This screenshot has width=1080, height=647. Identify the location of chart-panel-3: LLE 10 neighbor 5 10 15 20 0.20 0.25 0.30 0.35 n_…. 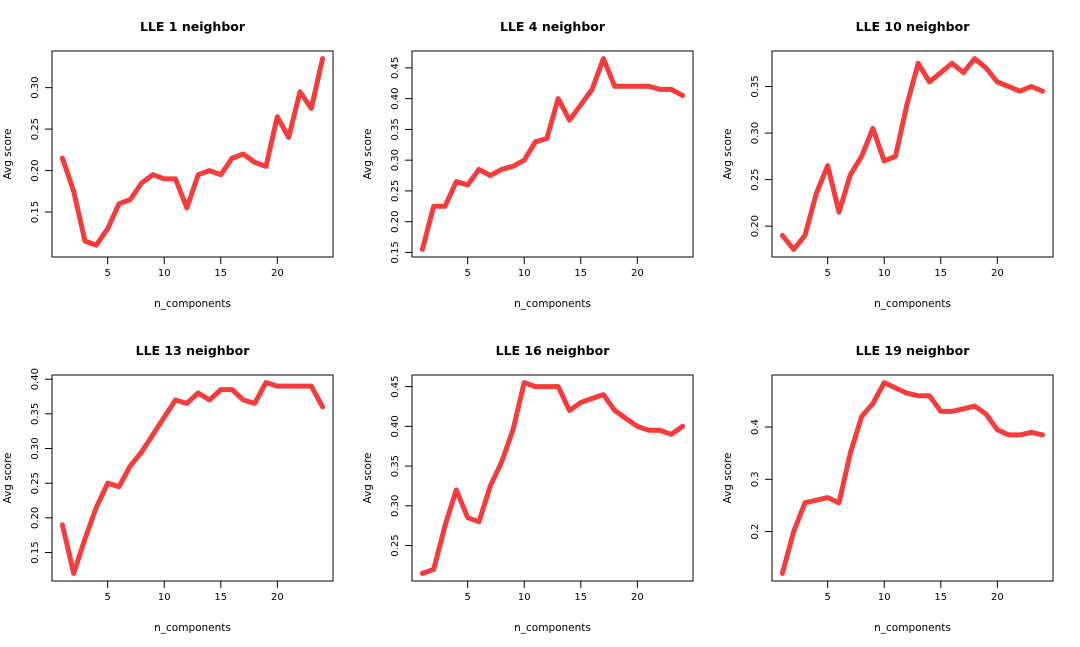
(888, 164).